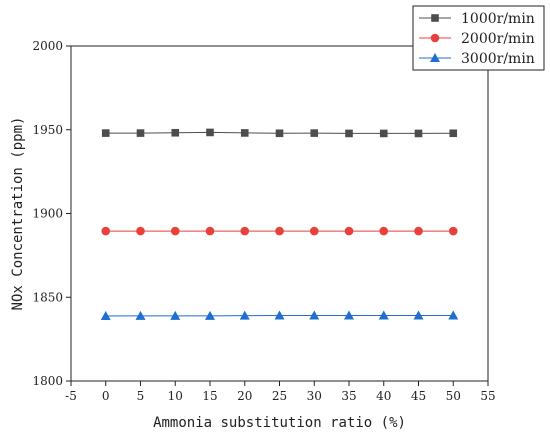 Image resolution: width=550 pixels, height=440 pixels. I want to click on y-tick-label: 1950, so click(47, 130).